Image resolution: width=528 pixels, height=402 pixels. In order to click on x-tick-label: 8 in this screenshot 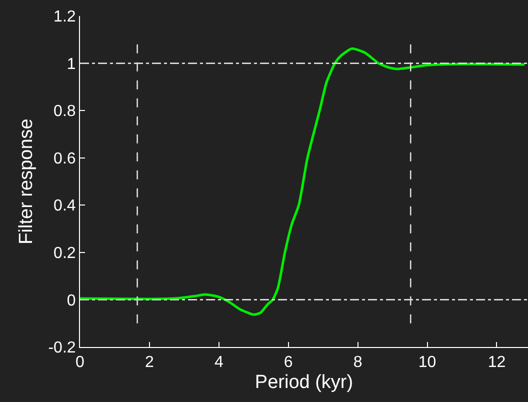, I will do `click(357, 363)`.